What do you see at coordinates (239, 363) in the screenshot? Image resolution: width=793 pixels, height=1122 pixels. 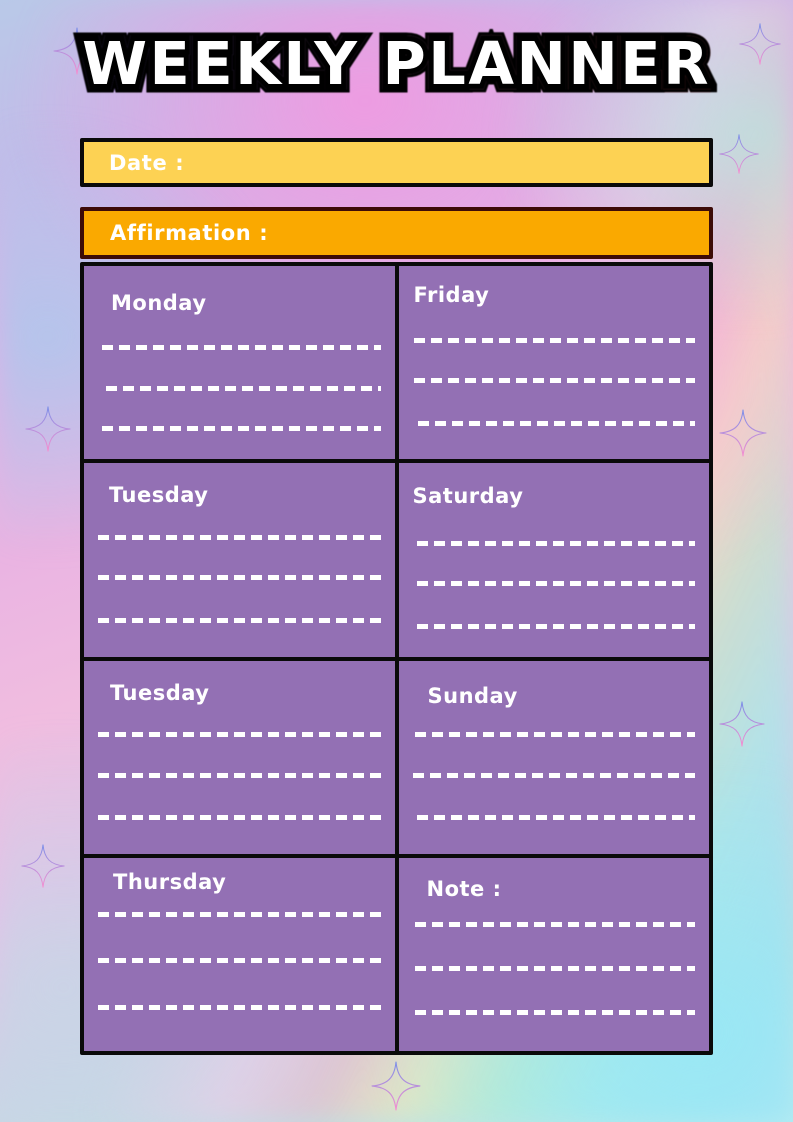 I see `day-cell-monday: Monday` at bounding box center [239, 363].